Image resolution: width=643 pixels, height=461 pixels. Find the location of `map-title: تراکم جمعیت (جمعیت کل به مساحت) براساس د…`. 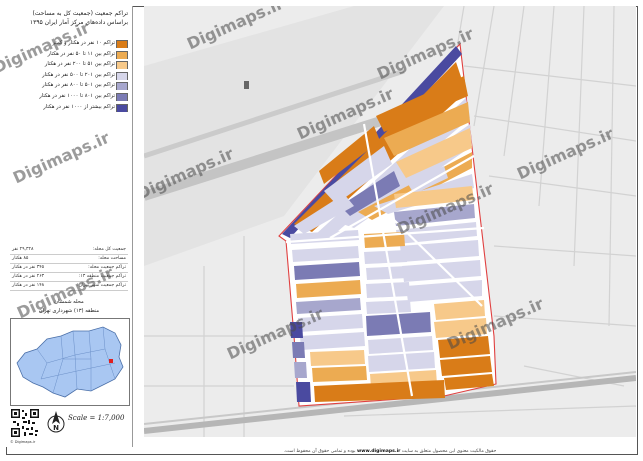

map-title: تراکم جمعیت (جمعیت کل به مساحت) براساس د… is located at coordinates (69, 23).